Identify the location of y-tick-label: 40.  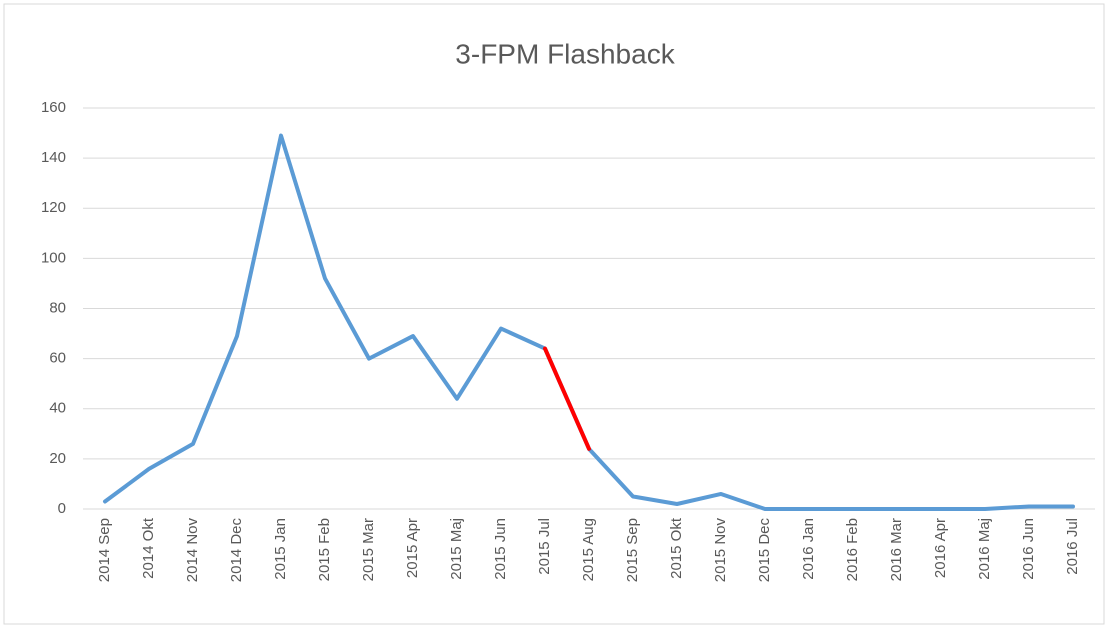
(57, 408).